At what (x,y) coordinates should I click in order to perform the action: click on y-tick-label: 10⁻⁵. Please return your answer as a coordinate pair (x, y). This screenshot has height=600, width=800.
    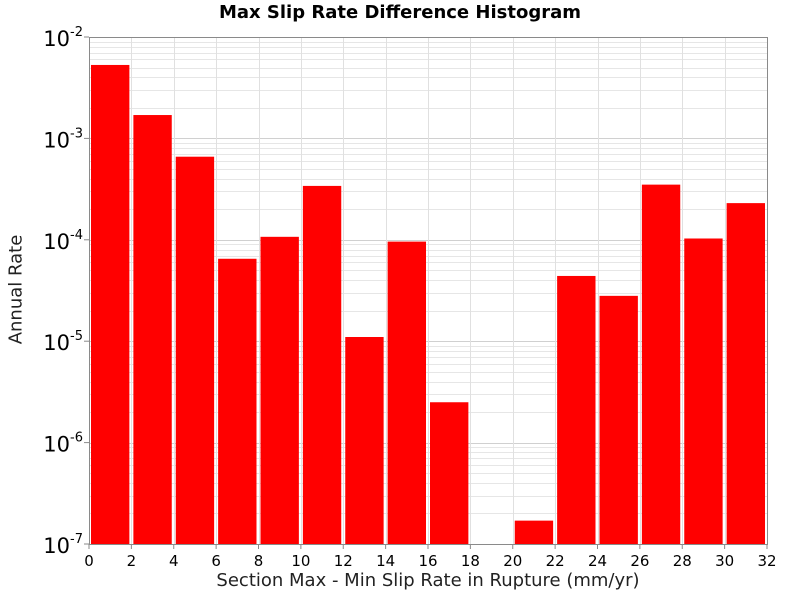
    Looking at the image, I should click on (63, 342).